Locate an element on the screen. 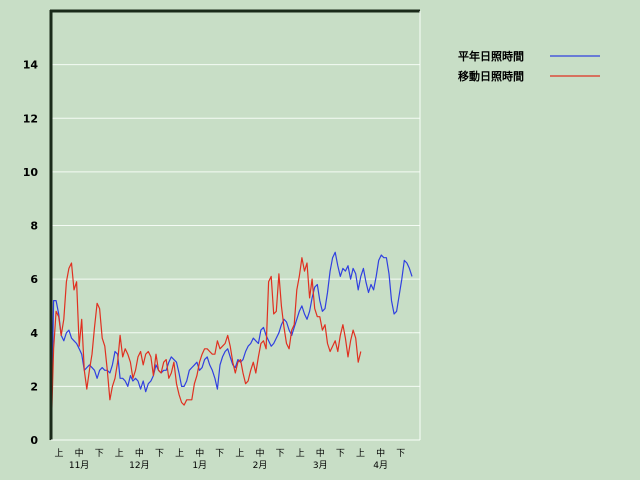 The height and width of the screenshot is (480, 640). y-tick-label: 0 is located at coordinates (34, 440).